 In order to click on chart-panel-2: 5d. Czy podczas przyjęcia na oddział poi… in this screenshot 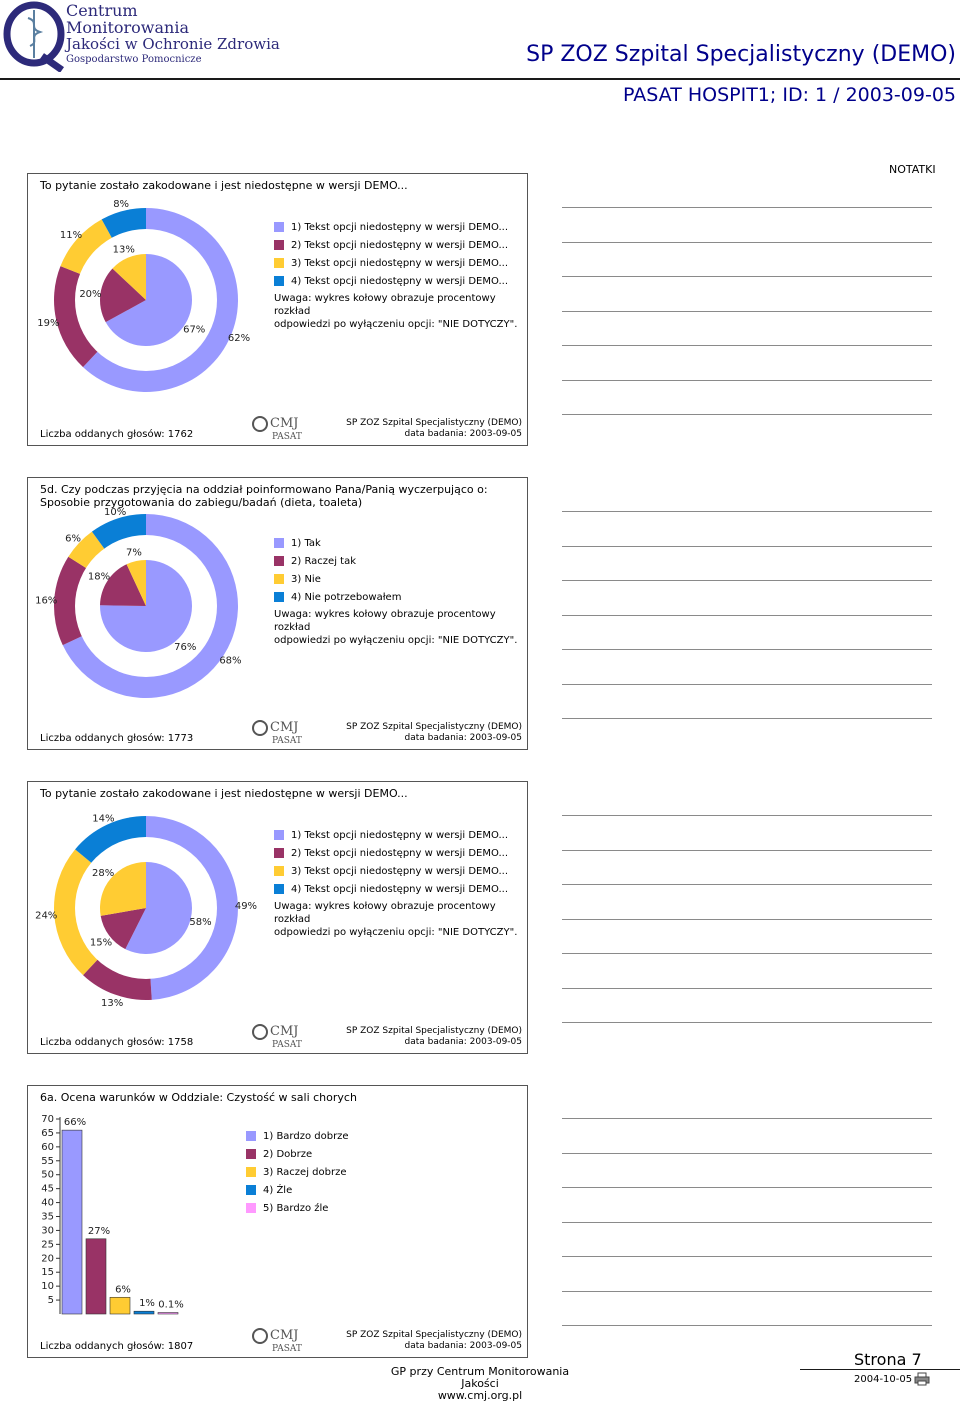, I will do `click(277, 613)`.